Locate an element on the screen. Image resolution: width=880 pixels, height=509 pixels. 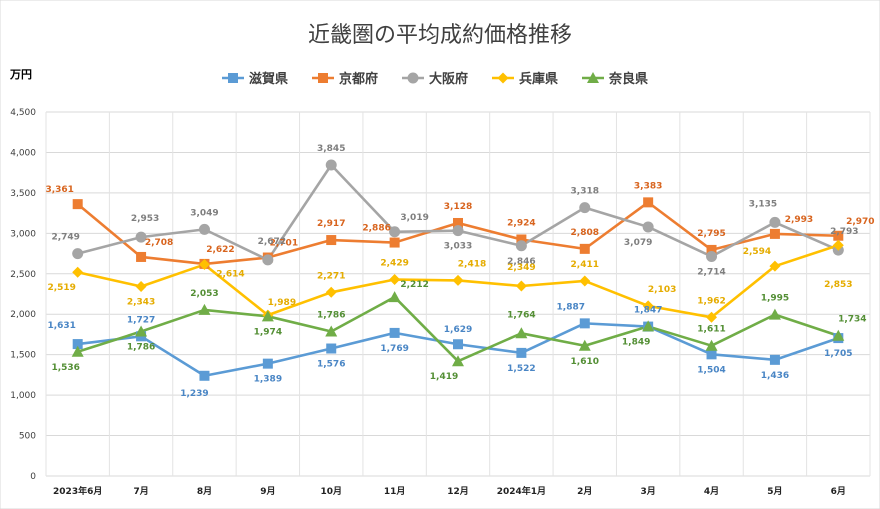
data-label: 3,128 is located at coordinates (458, 207).